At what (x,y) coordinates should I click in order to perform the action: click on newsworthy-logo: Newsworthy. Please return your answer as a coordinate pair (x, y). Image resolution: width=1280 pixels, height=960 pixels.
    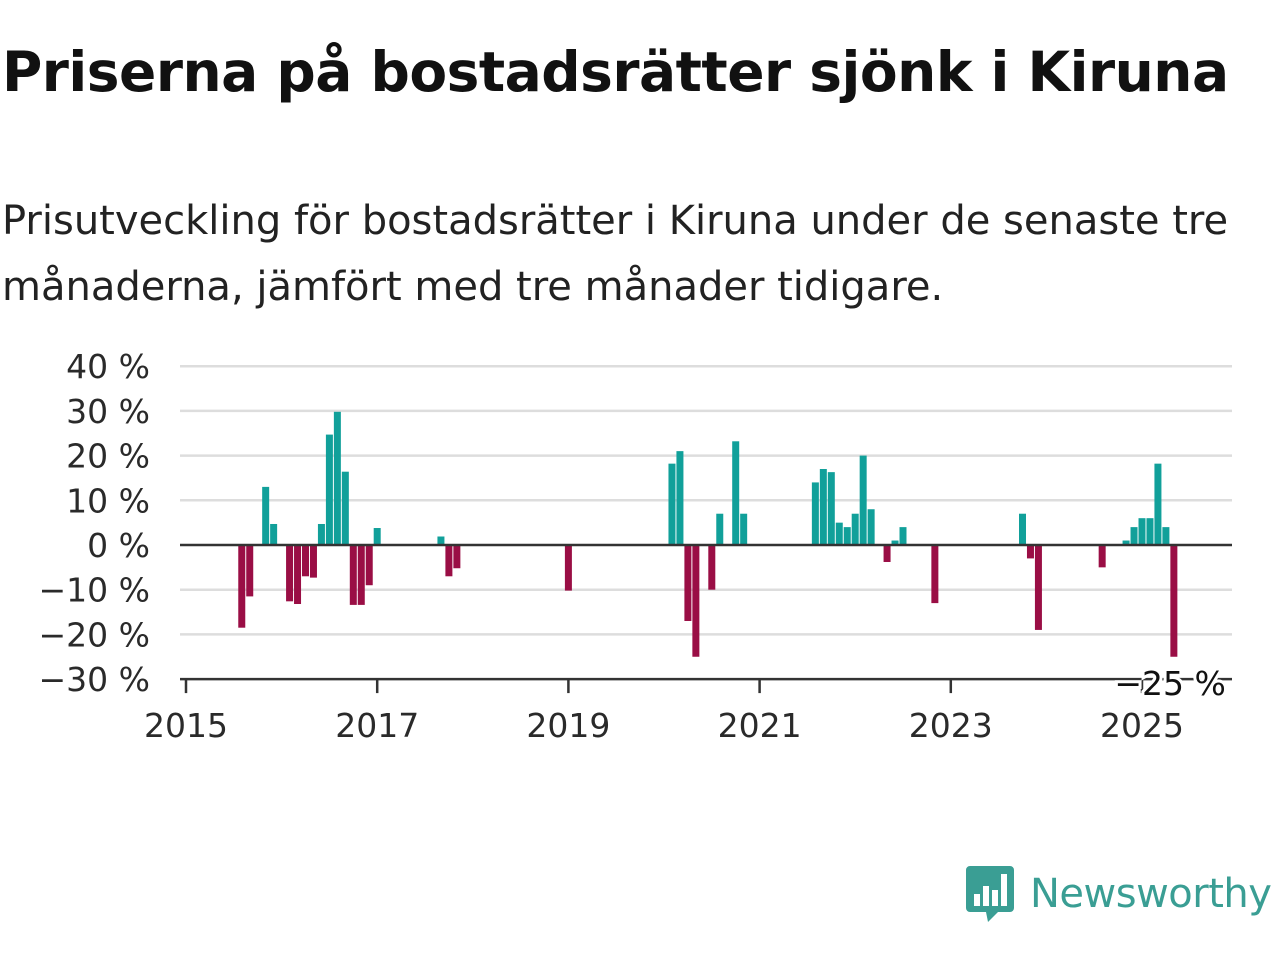
    Looking at the image, I should click on (1118, 894).